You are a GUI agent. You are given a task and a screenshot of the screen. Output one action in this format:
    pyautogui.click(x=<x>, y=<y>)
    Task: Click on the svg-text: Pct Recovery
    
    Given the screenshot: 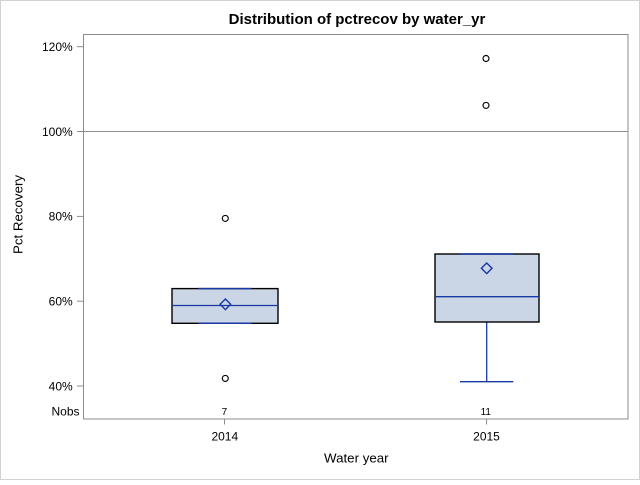 What is the action you would take?
    pyautogui.click(x=18, y=214)
    